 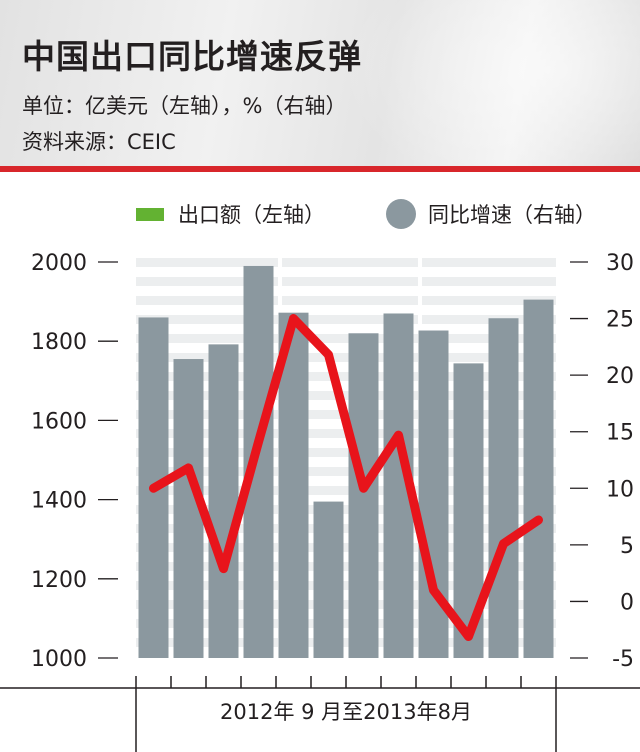 What do you see at coordinates (620, 376) in the screenshot?
I see `right-axis-tick-label: 20` at bounding box center [620, 376].